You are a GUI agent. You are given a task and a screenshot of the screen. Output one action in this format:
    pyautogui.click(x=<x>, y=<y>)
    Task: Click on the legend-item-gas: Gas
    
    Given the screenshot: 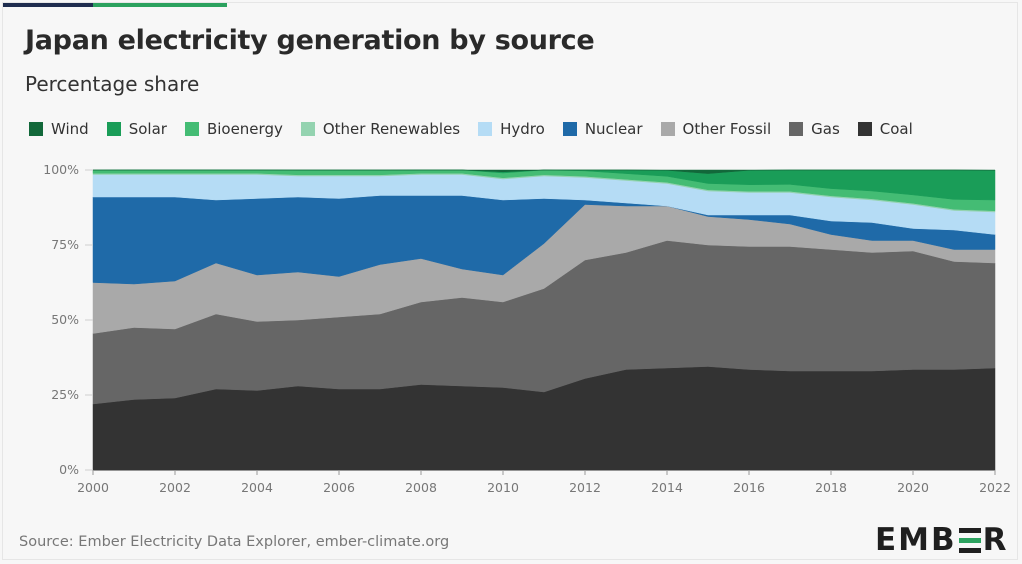 What is the action you would take?
    pyautogui.click(x=814, y=129)
    